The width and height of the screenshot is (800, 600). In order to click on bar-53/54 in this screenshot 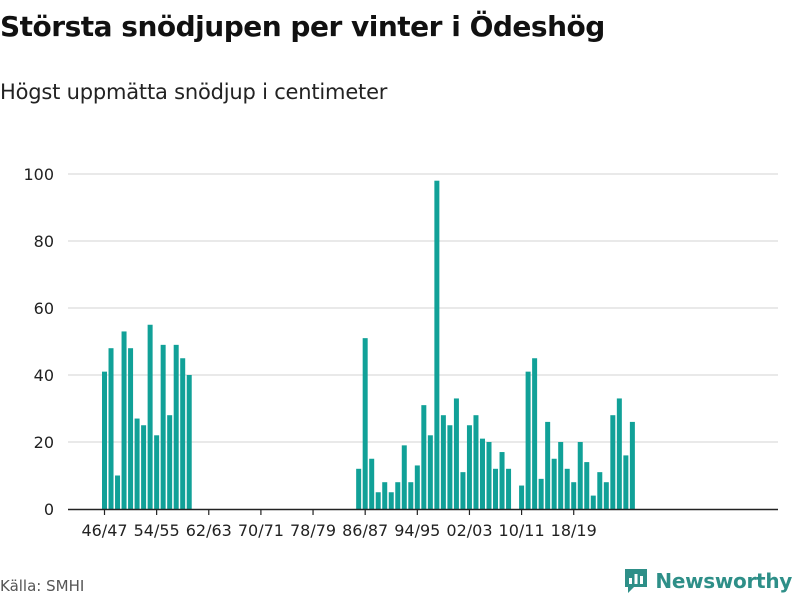, I will do `click(150, 416)`.